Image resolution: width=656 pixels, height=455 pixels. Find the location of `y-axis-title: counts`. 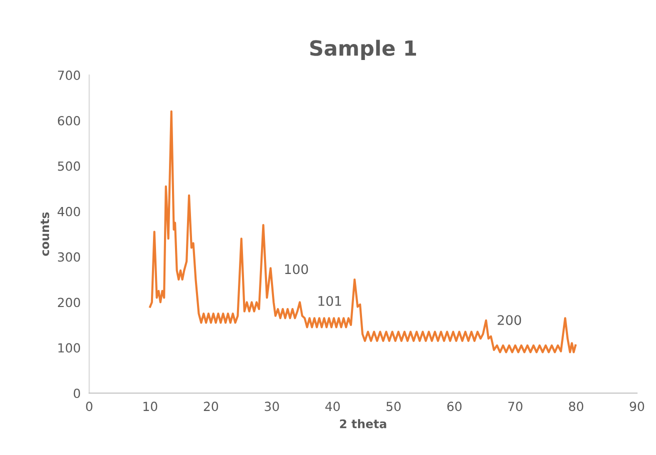

y-axis-title: counts is located at coordinates (45, 234).